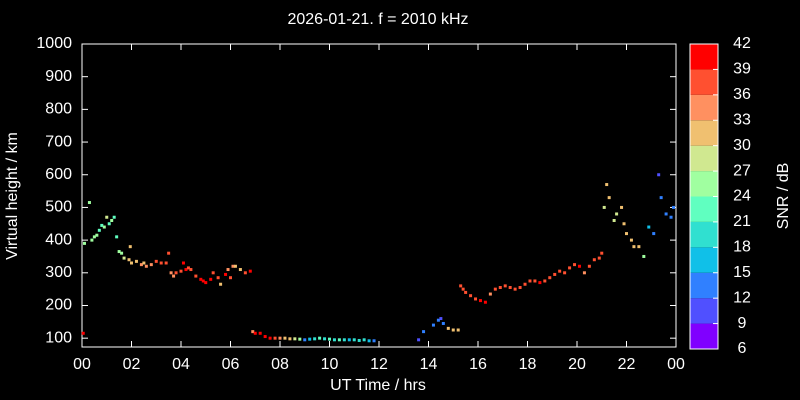 Image resolution: width=800 pixels, height=400 pixels. I want to click on colorbar-tick-label: 24, so click(742, 196).